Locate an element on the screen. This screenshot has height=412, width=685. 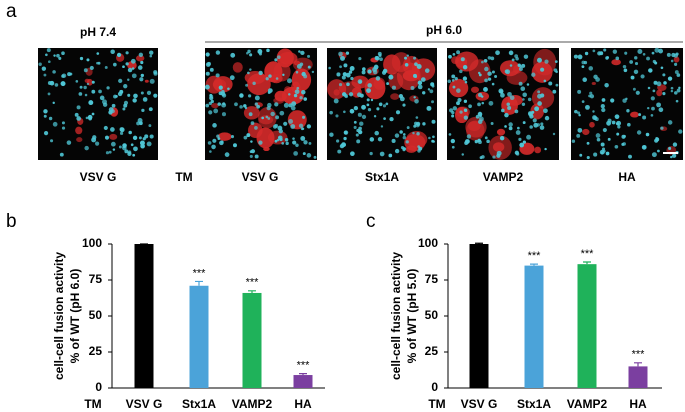
condition-label: pH 7.4 is located at coordinates (98, 32).